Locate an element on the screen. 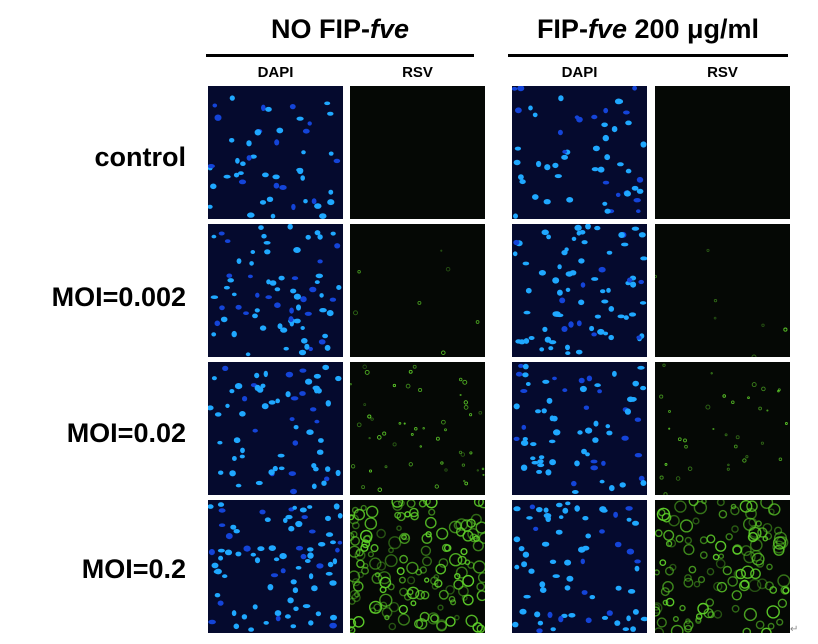 The height and width of the screenshot is (644, 818). micrograph-moi-0-2-fip-rsv is located at coordinates (722, 566).